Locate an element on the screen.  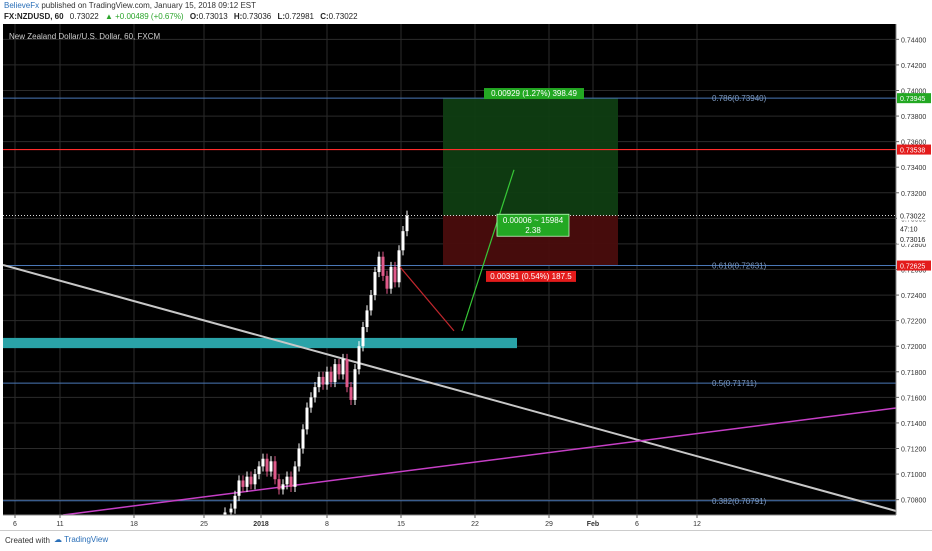
close-value: 0.73022 is located at coordinates (343, 16).